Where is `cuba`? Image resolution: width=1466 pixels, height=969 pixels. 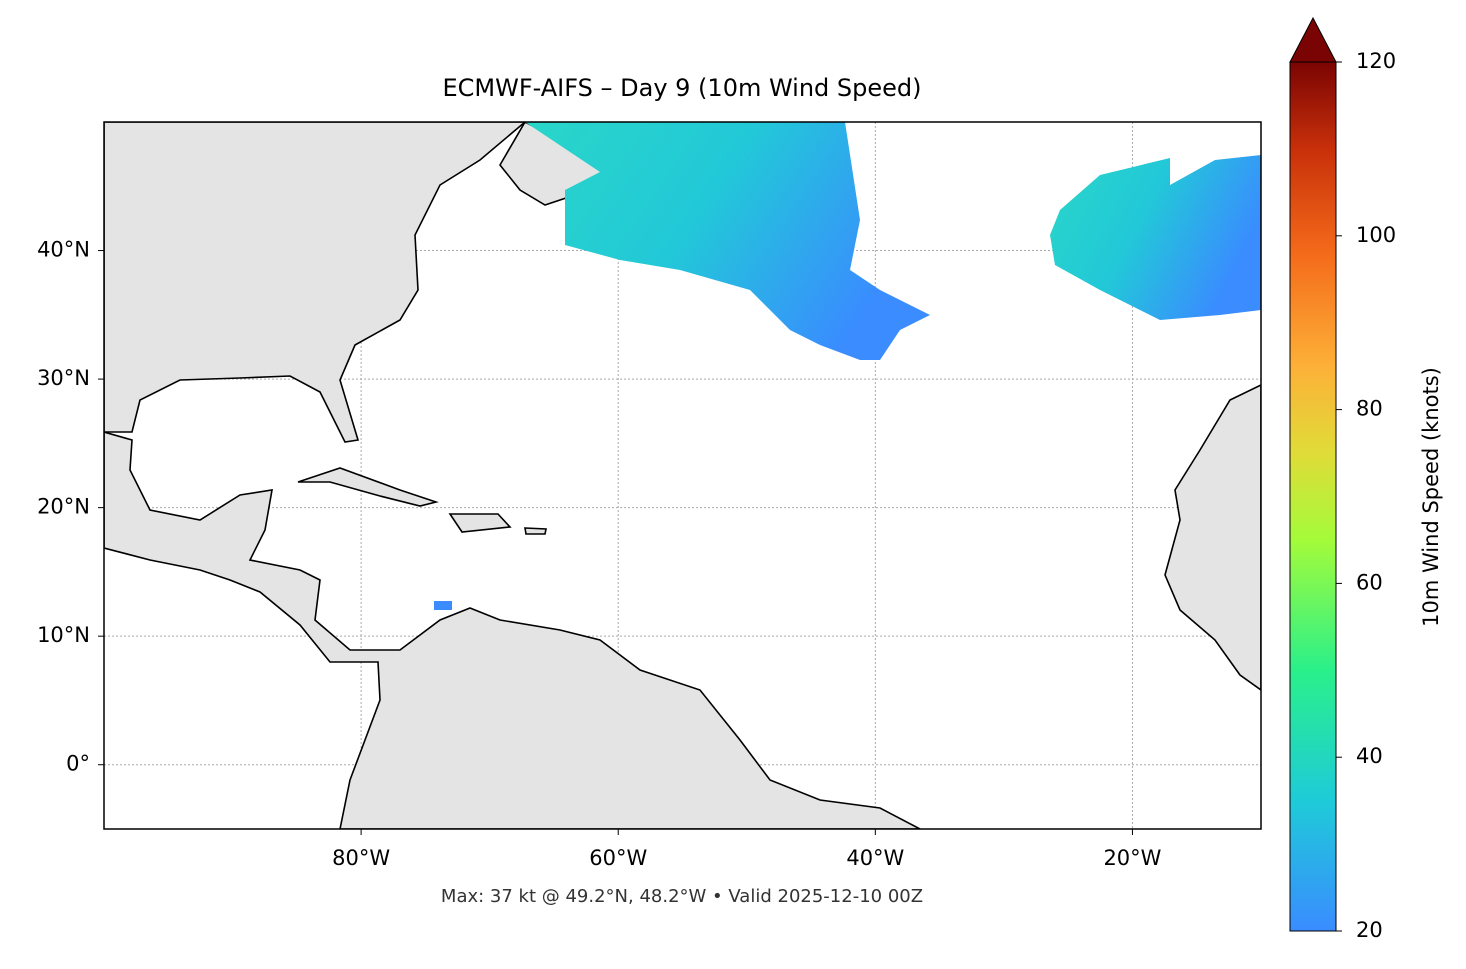
cuba is located at coordinates (368, 487).